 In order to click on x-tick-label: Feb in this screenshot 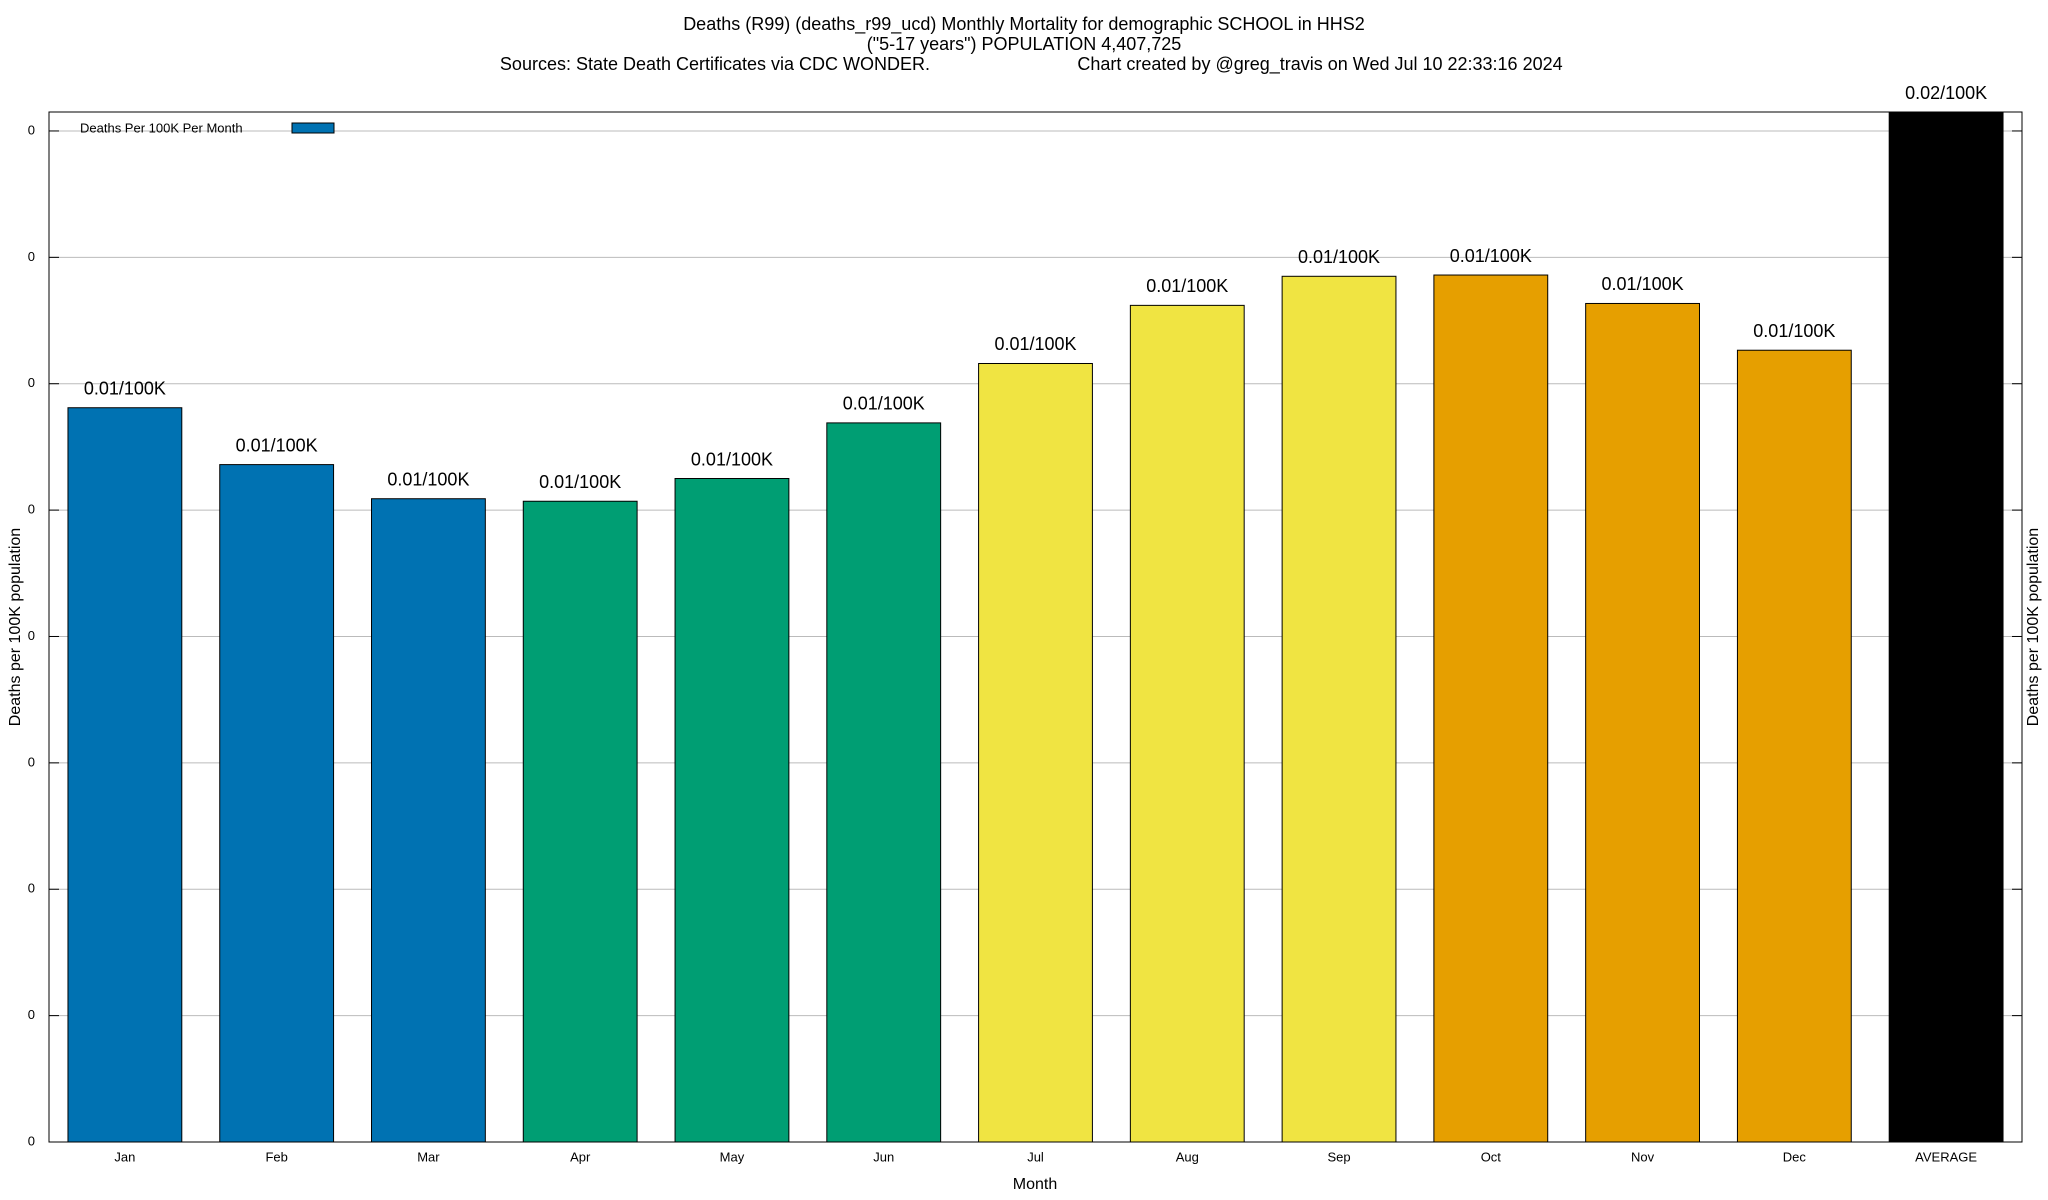, I will do `click(276, 1156)`.